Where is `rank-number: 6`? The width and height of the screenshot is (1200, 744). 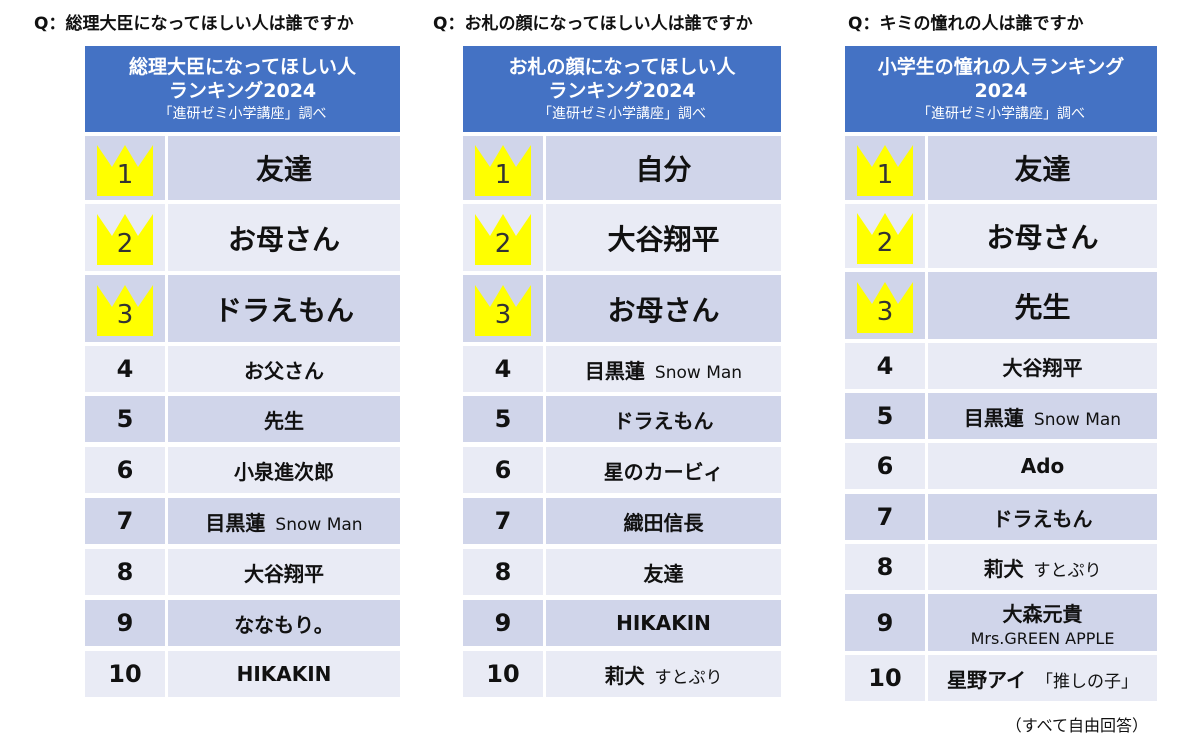
rank-number: 6 is located at coordinates (125, 470).